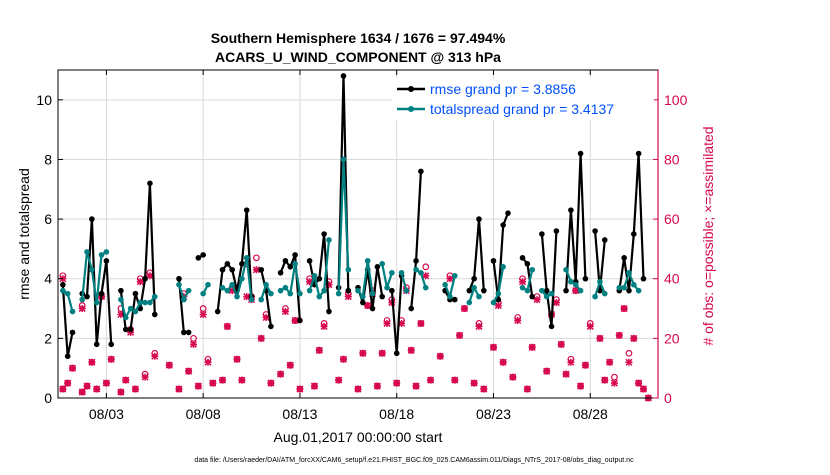  What do you see at coordinates (358, 437) in the screenshot?
I see `x-axis-label: Aug.01,2017 00:00:00 start` at bounding box center [358, 437].